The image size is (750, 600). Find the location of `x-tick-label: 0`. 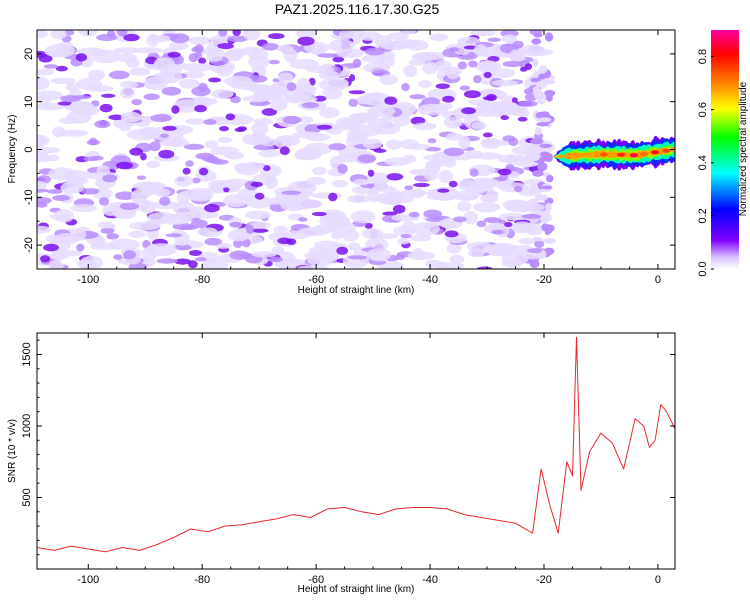

x-tick-label: 0 is located at coordinates (658, 580).